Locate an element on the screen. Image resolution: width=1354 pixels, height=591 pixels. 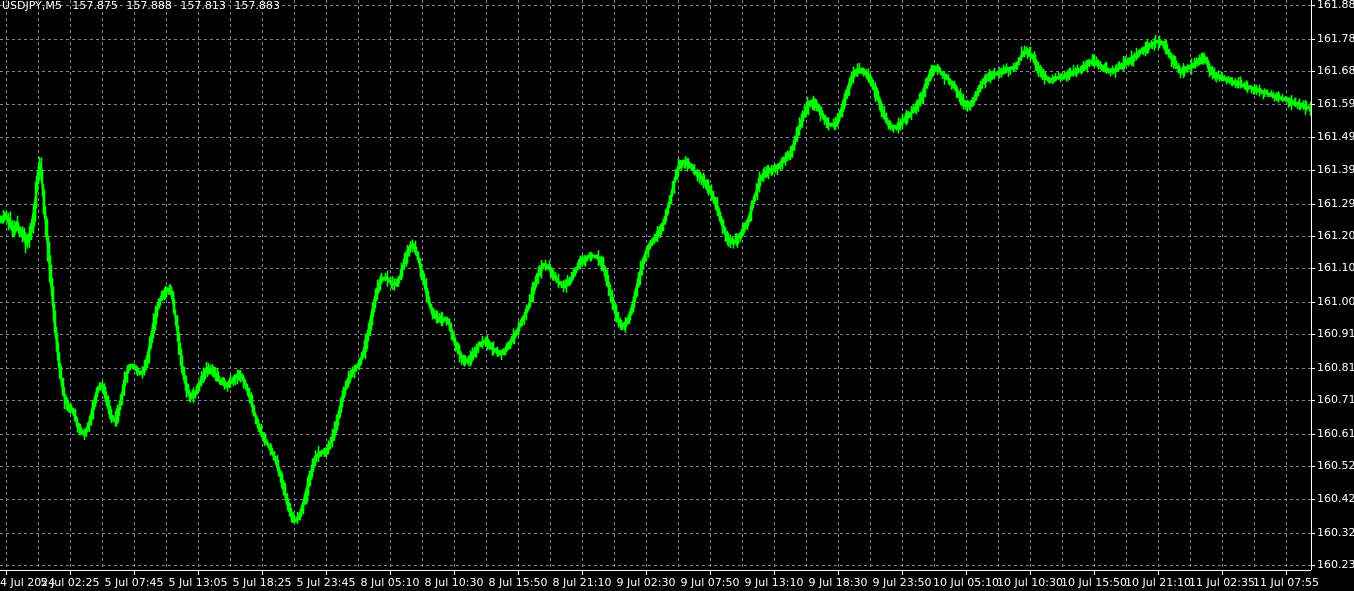
time-axis-label: 5 Jul 23:45 is located at coordinates (326, 582).